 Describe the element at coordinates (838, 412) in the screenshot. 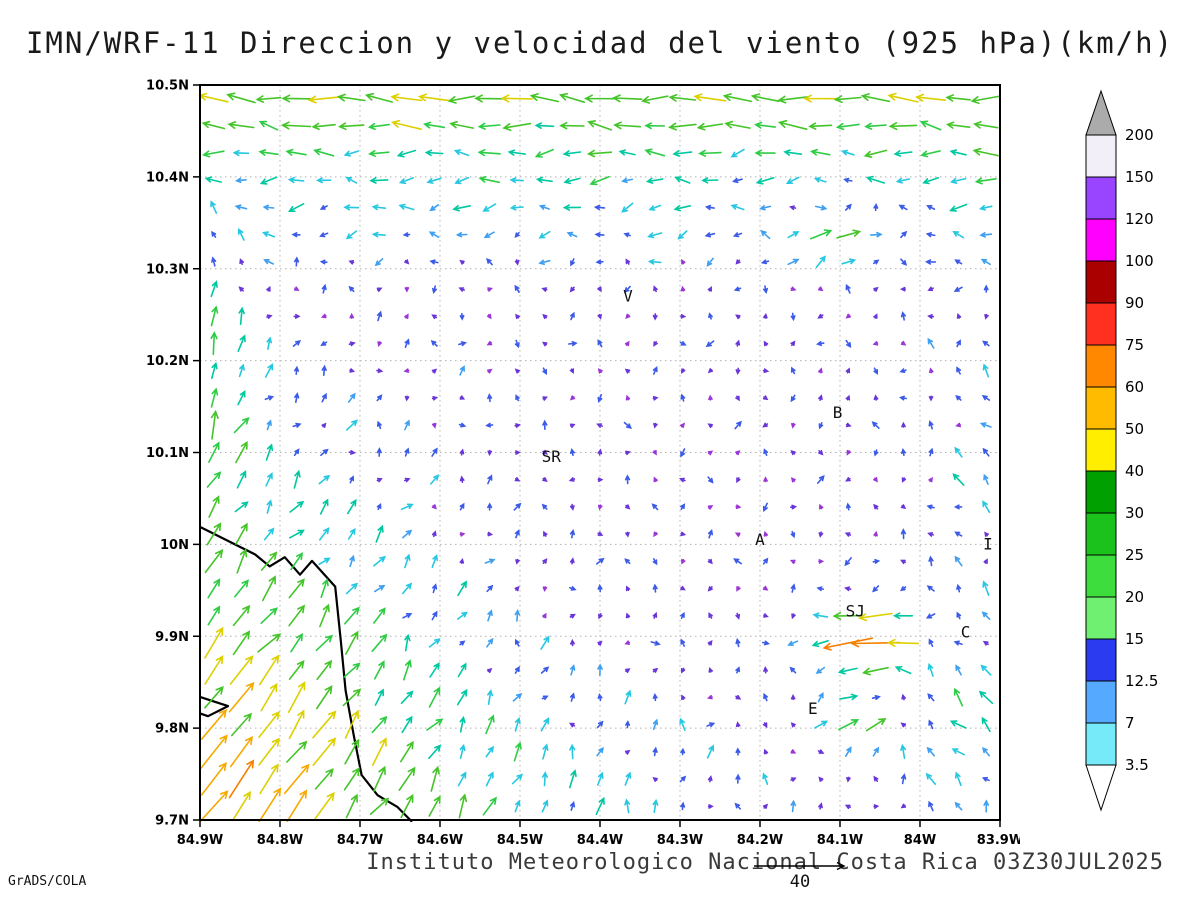

I see `station-label: B` at that location.